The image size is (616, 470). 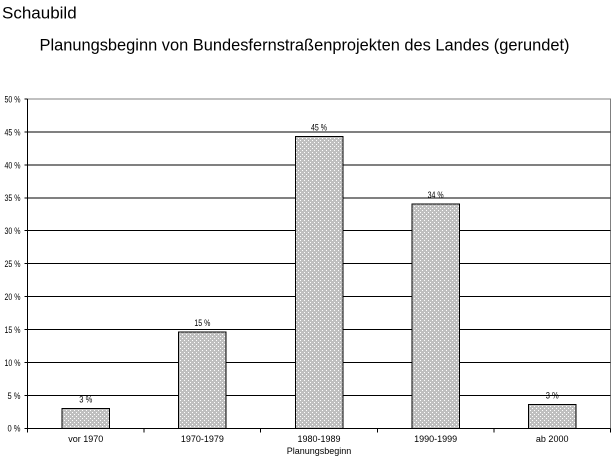 I want to click on svg-text: 50 %, so click(x=13, y=99).